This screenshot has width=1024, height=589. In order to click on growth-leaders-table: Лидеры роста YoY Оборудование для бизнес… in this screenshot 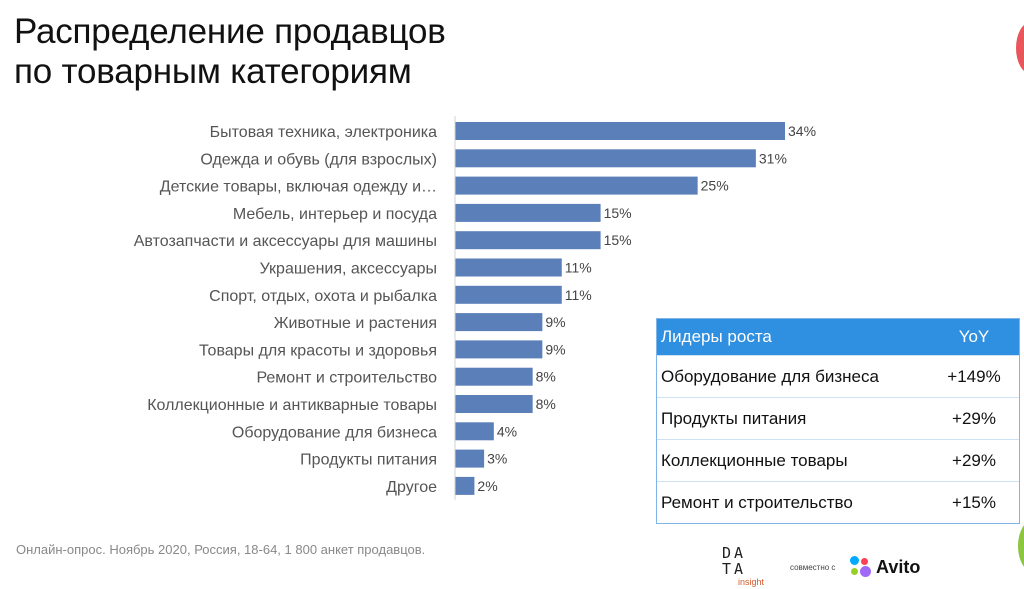, I will do `click(838, 421)`.